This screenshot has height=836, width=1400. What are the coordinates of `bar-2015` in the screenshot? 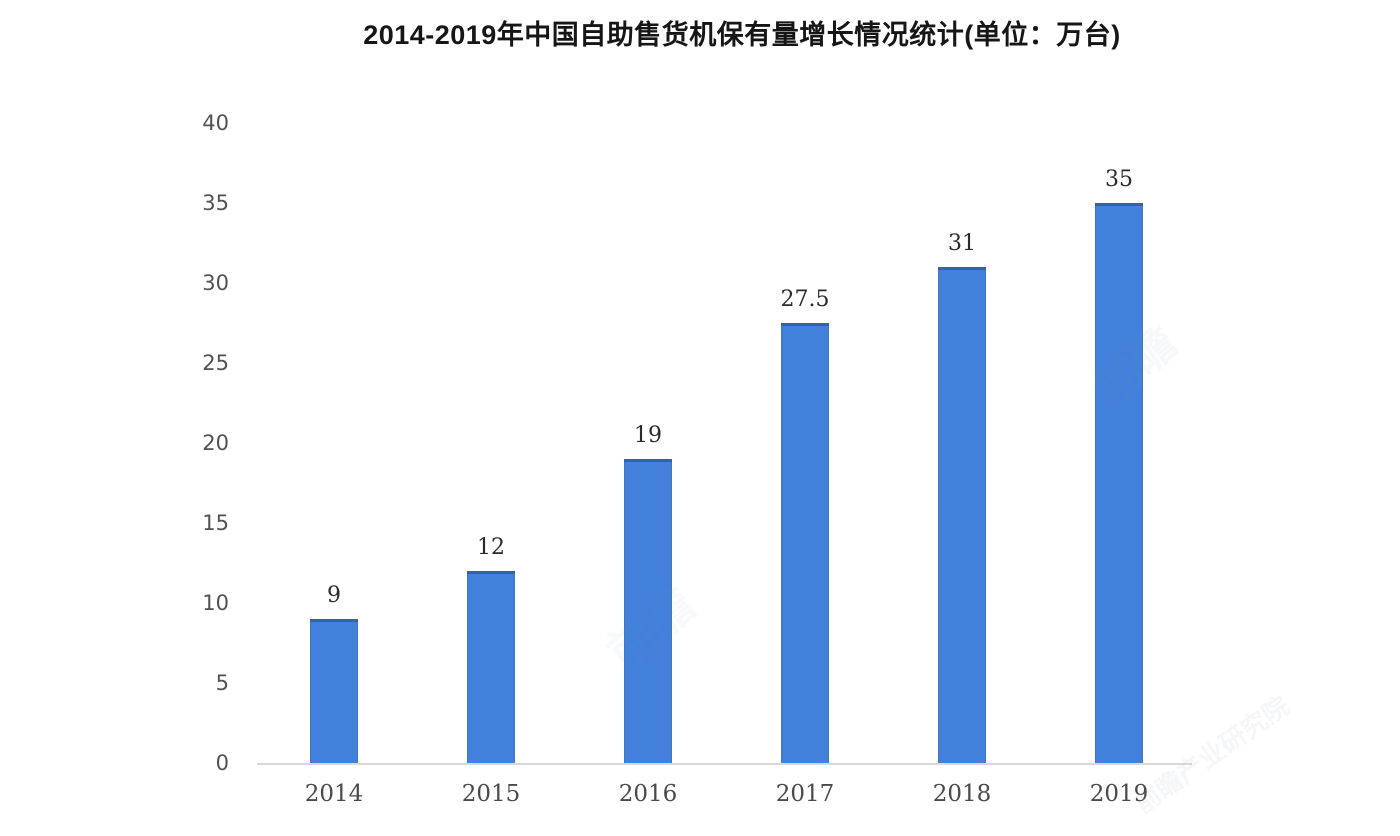 It's located at (491, 667).